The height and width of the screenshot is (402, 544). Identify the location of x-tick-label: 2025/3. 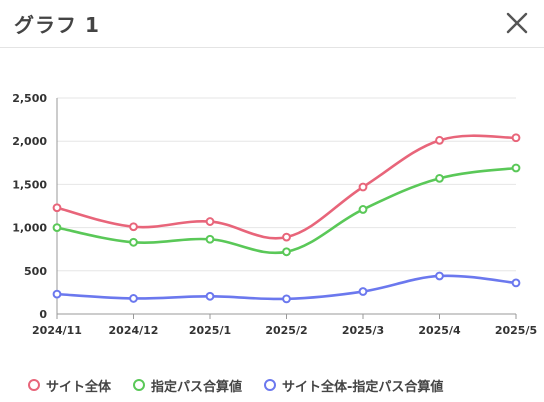
(363, 330).